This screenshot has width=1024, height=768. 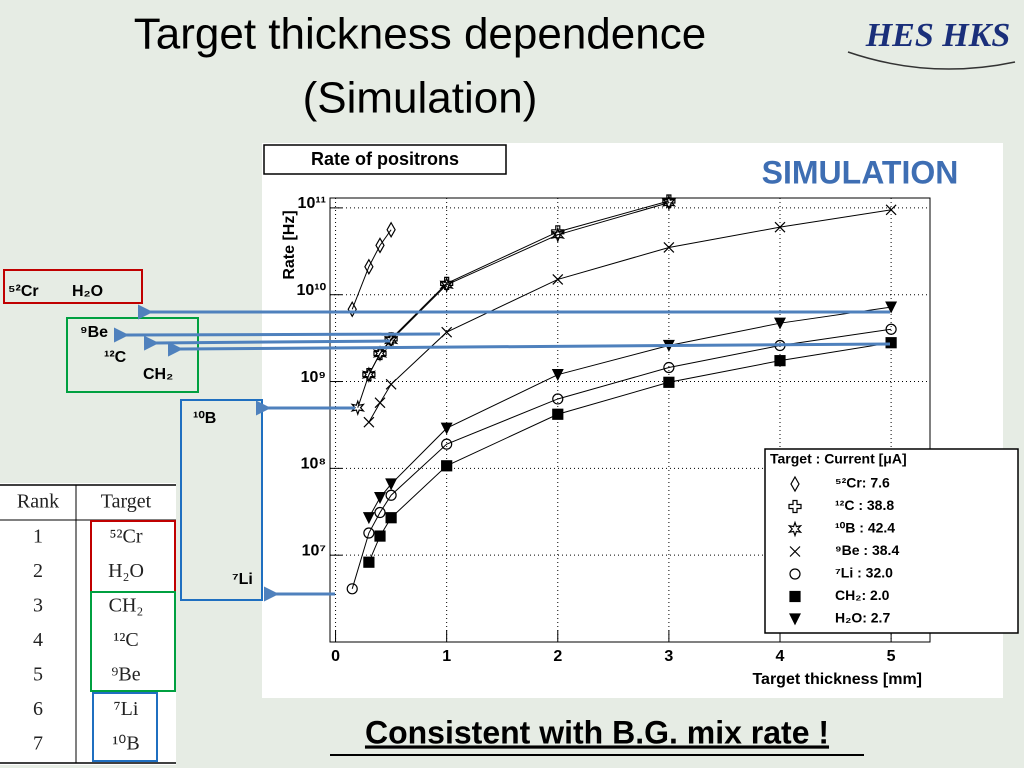 I want to click on table-cell: 4, so click(x=38, y=640).